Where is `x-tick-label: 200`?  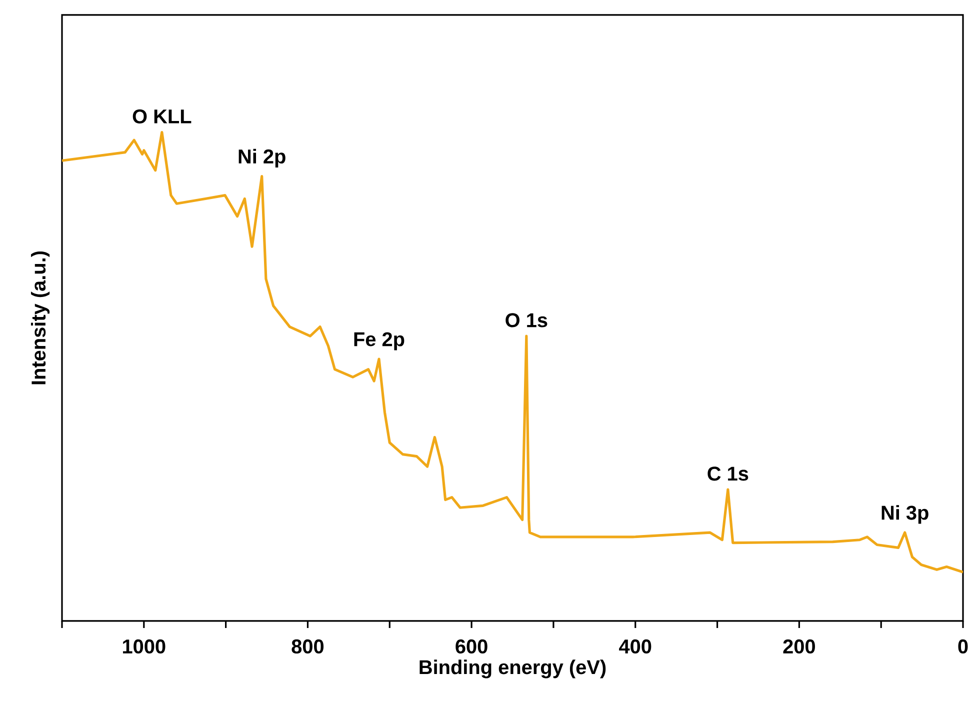 x-tick-label: 200 is located at coordinates (799, 646).